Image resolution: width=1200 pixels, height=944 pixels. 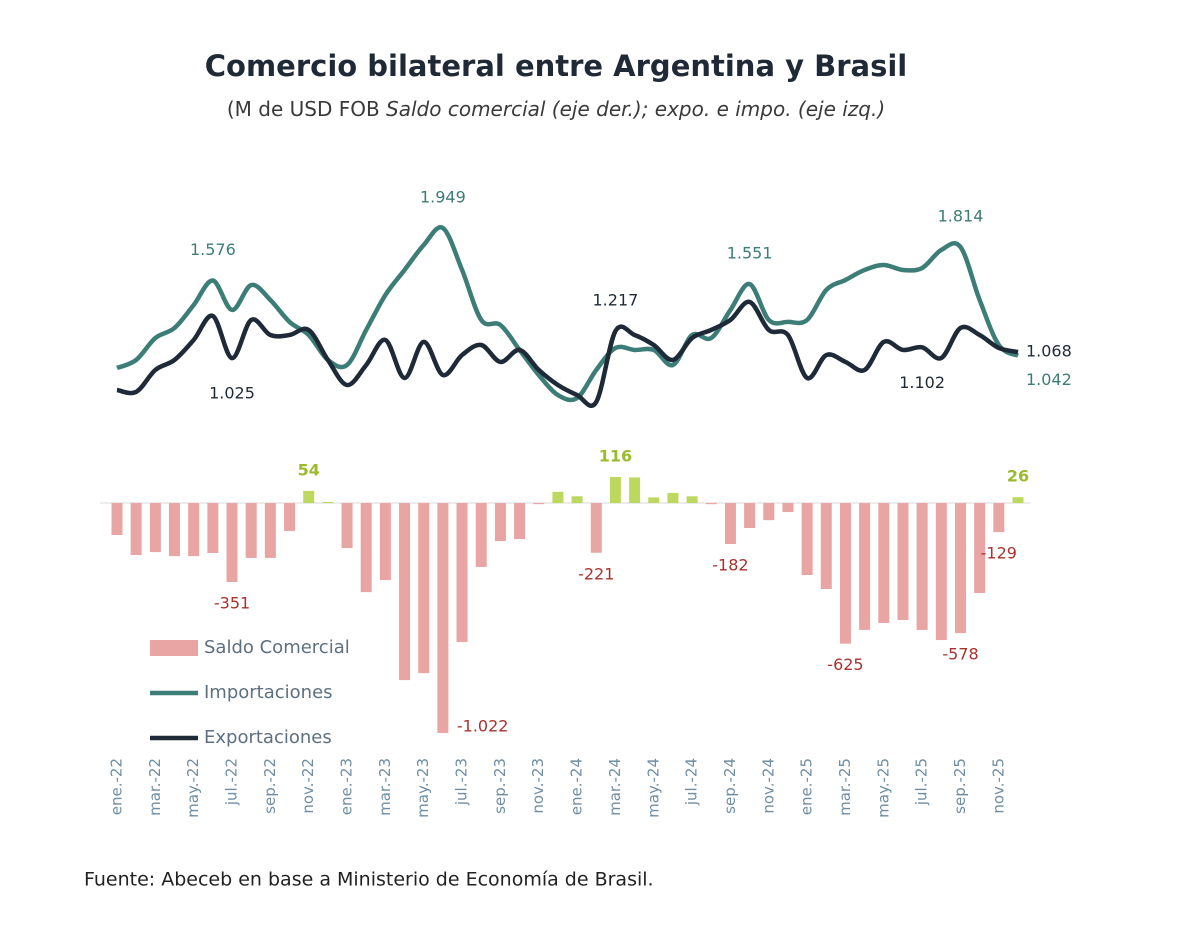 I want to click on x-tick-label: nov.-24, so click(x=768, y=786).